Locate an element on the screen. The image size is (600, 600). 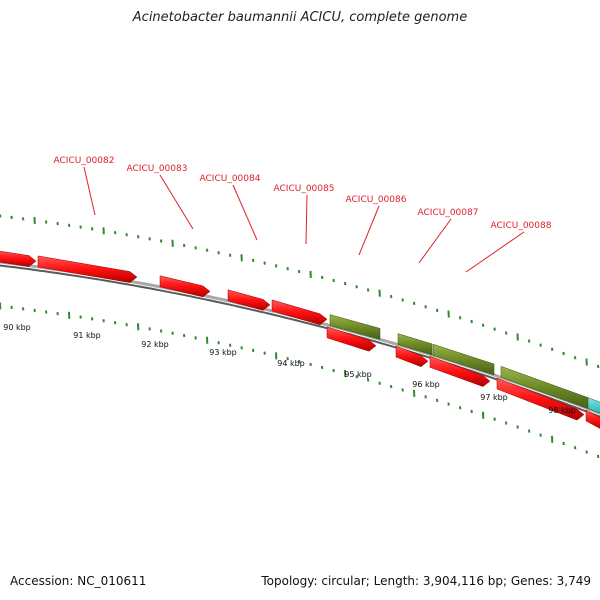
scale-label: 93 kbp is located at coordinates (223, 352).